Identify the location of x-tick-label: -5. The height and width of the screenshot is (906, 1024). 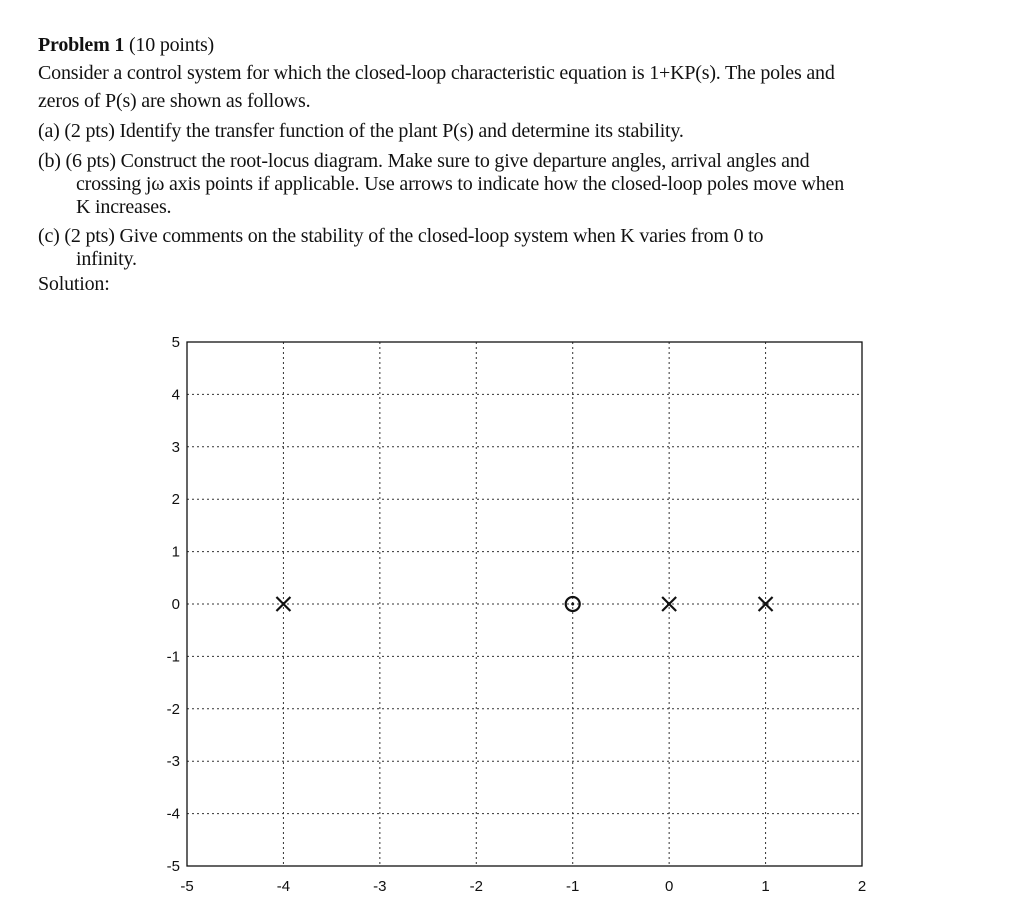
(186, 886).